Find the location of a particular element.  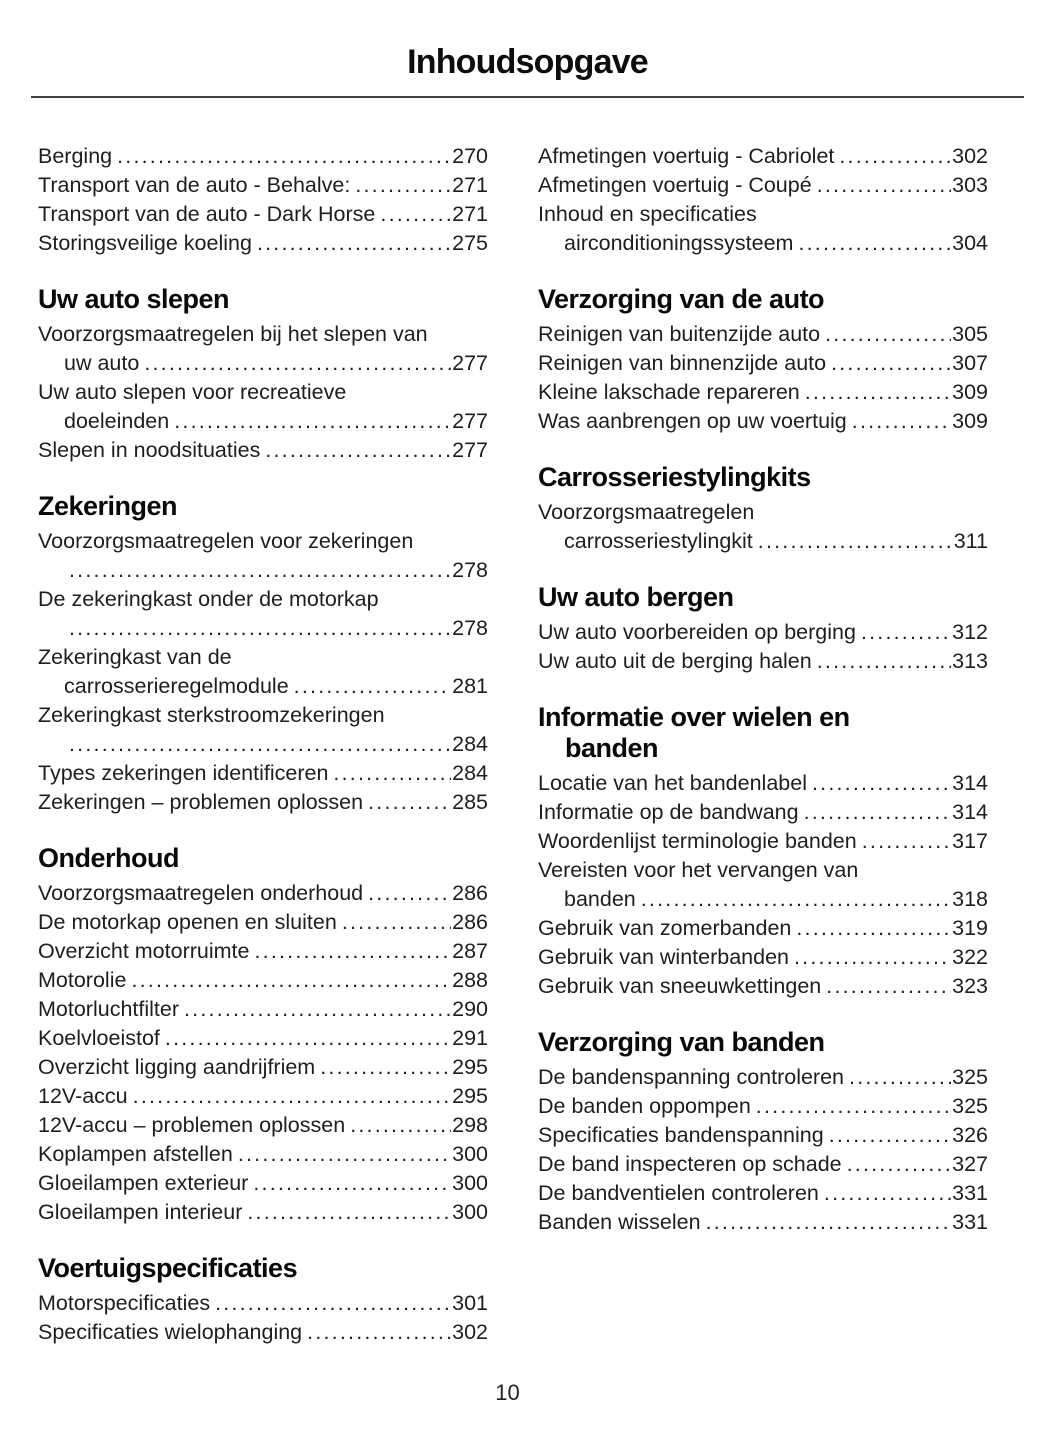

toc-entry: Gebruik van winterbanden 322 is located at coordinates (763, 957).